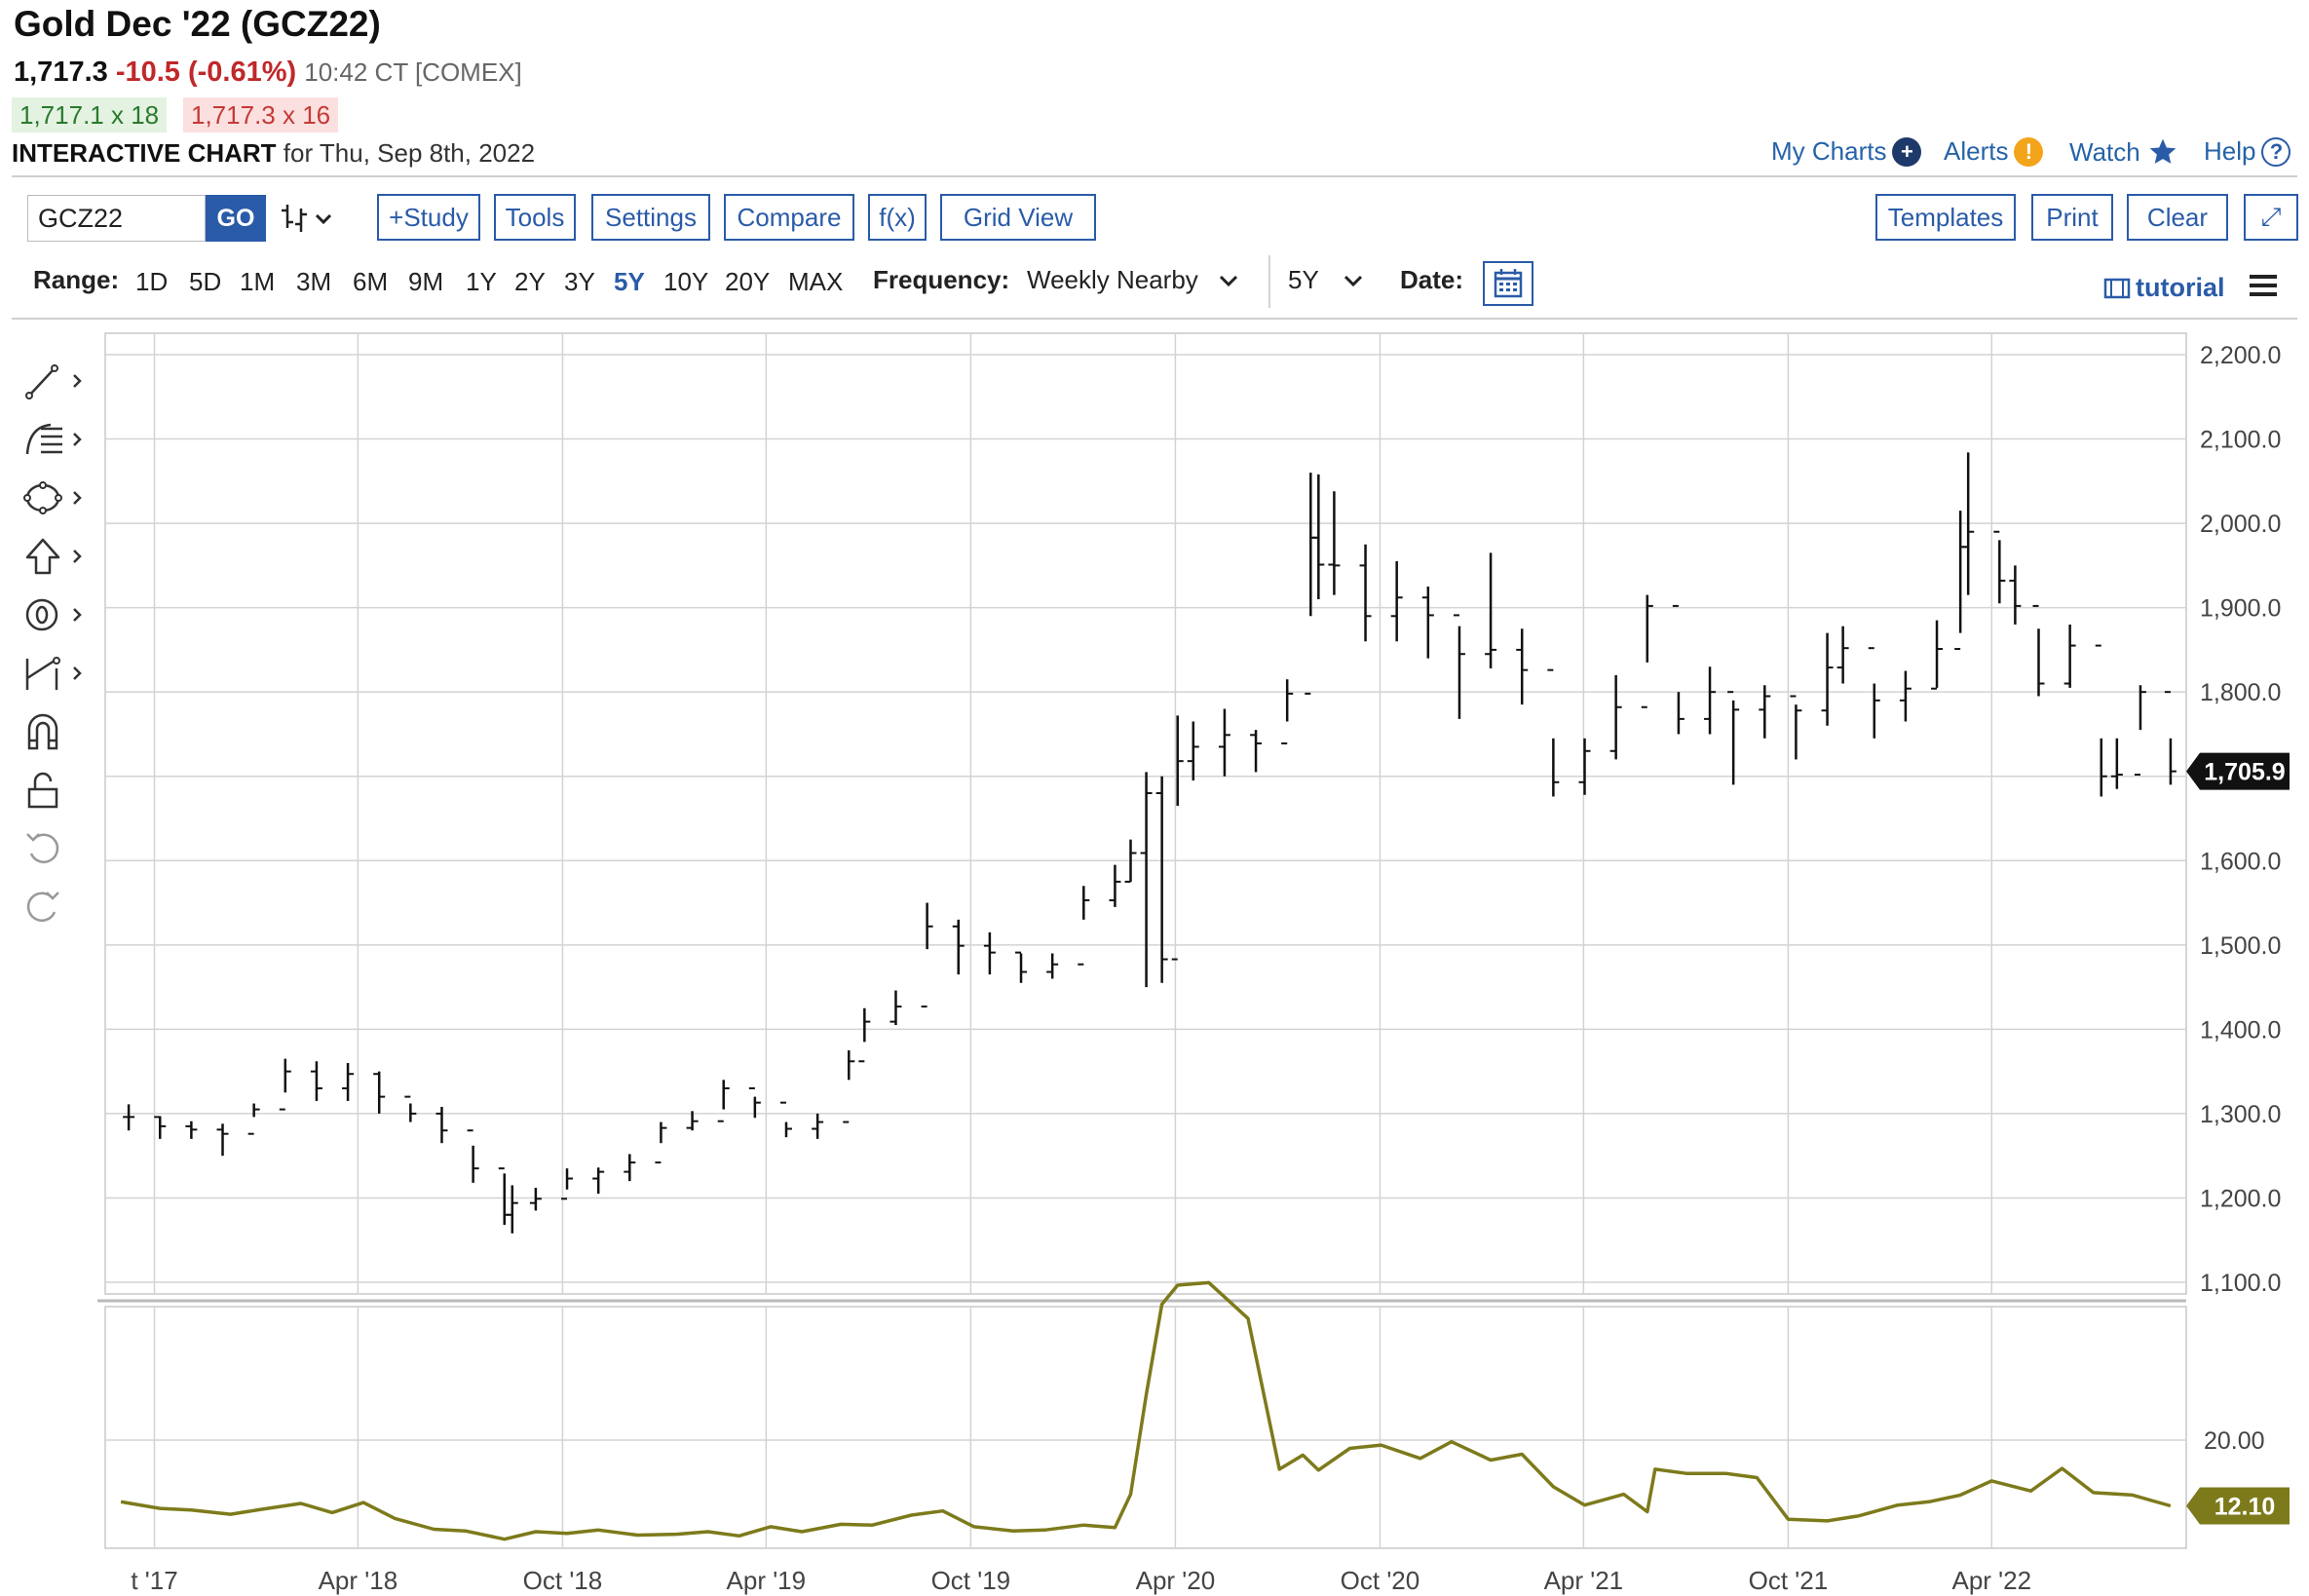  What do you see at coordinates (580, 281) in the screenshot?
I see `range-3y: 3Y` at bounding box center [580, 281].